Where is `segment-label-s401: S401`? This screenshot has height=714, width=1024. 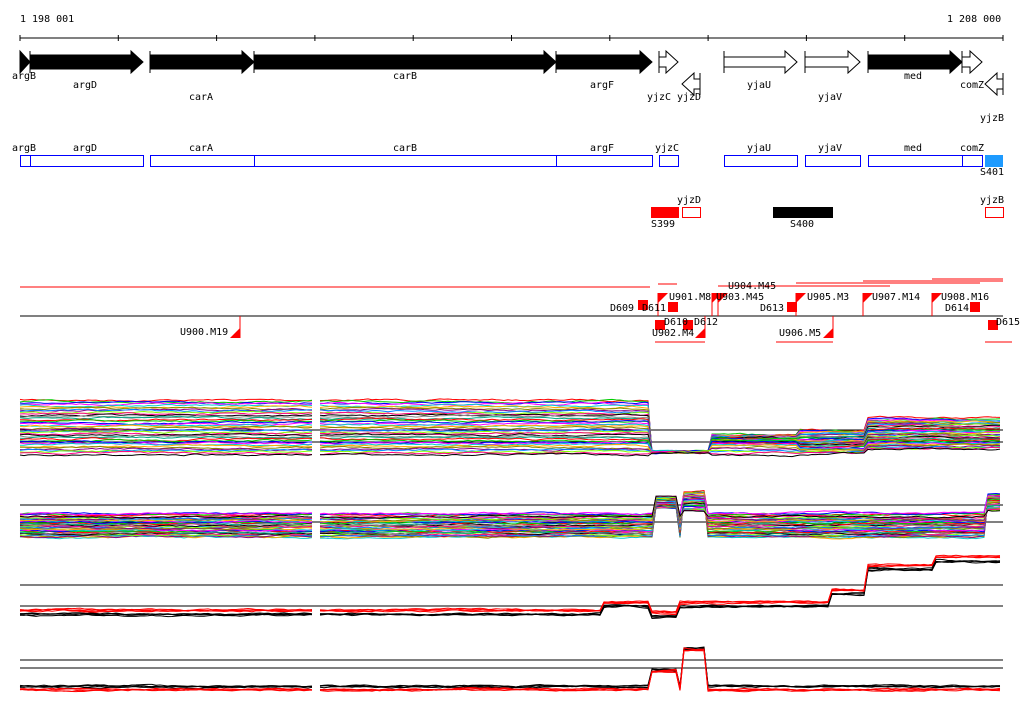
segment-label-s401: S401 is located at coordinates (992, 172).